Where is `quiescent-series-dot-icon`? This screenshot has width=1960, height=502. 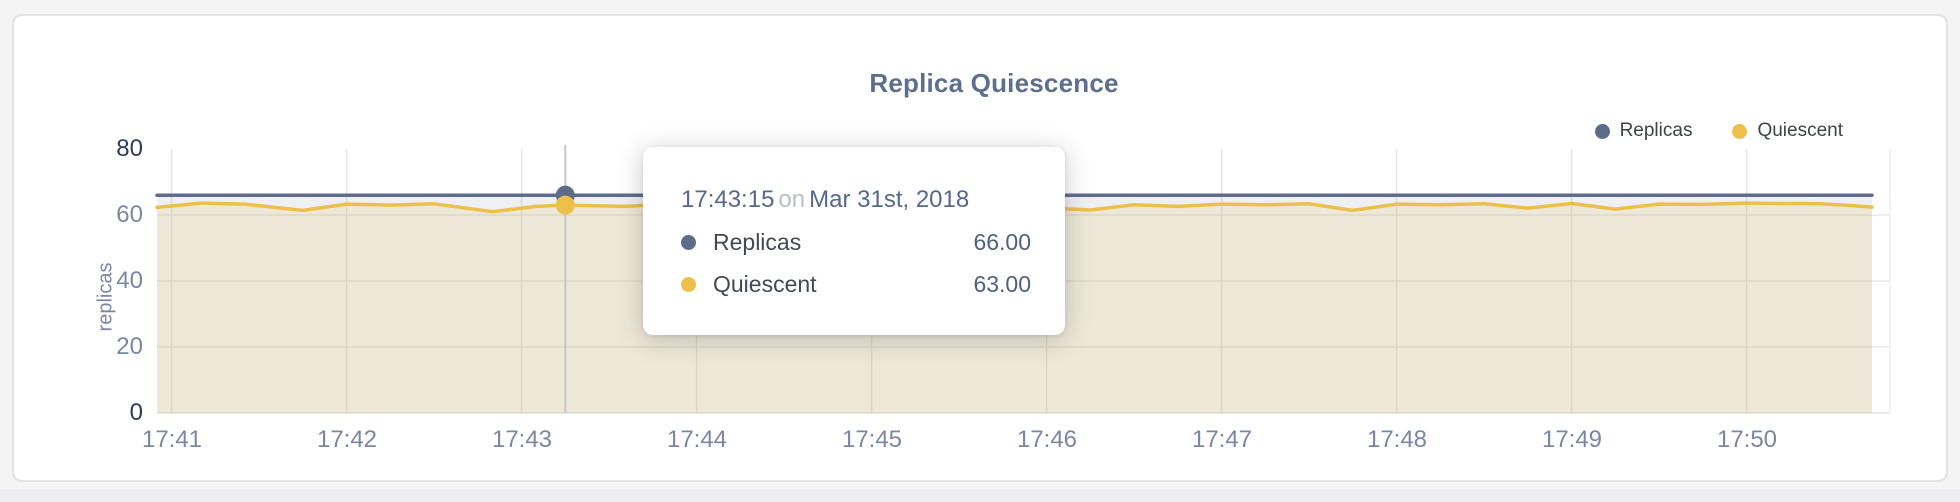 quiescent-series-dot-icon is located at coordinates (1740, 131).